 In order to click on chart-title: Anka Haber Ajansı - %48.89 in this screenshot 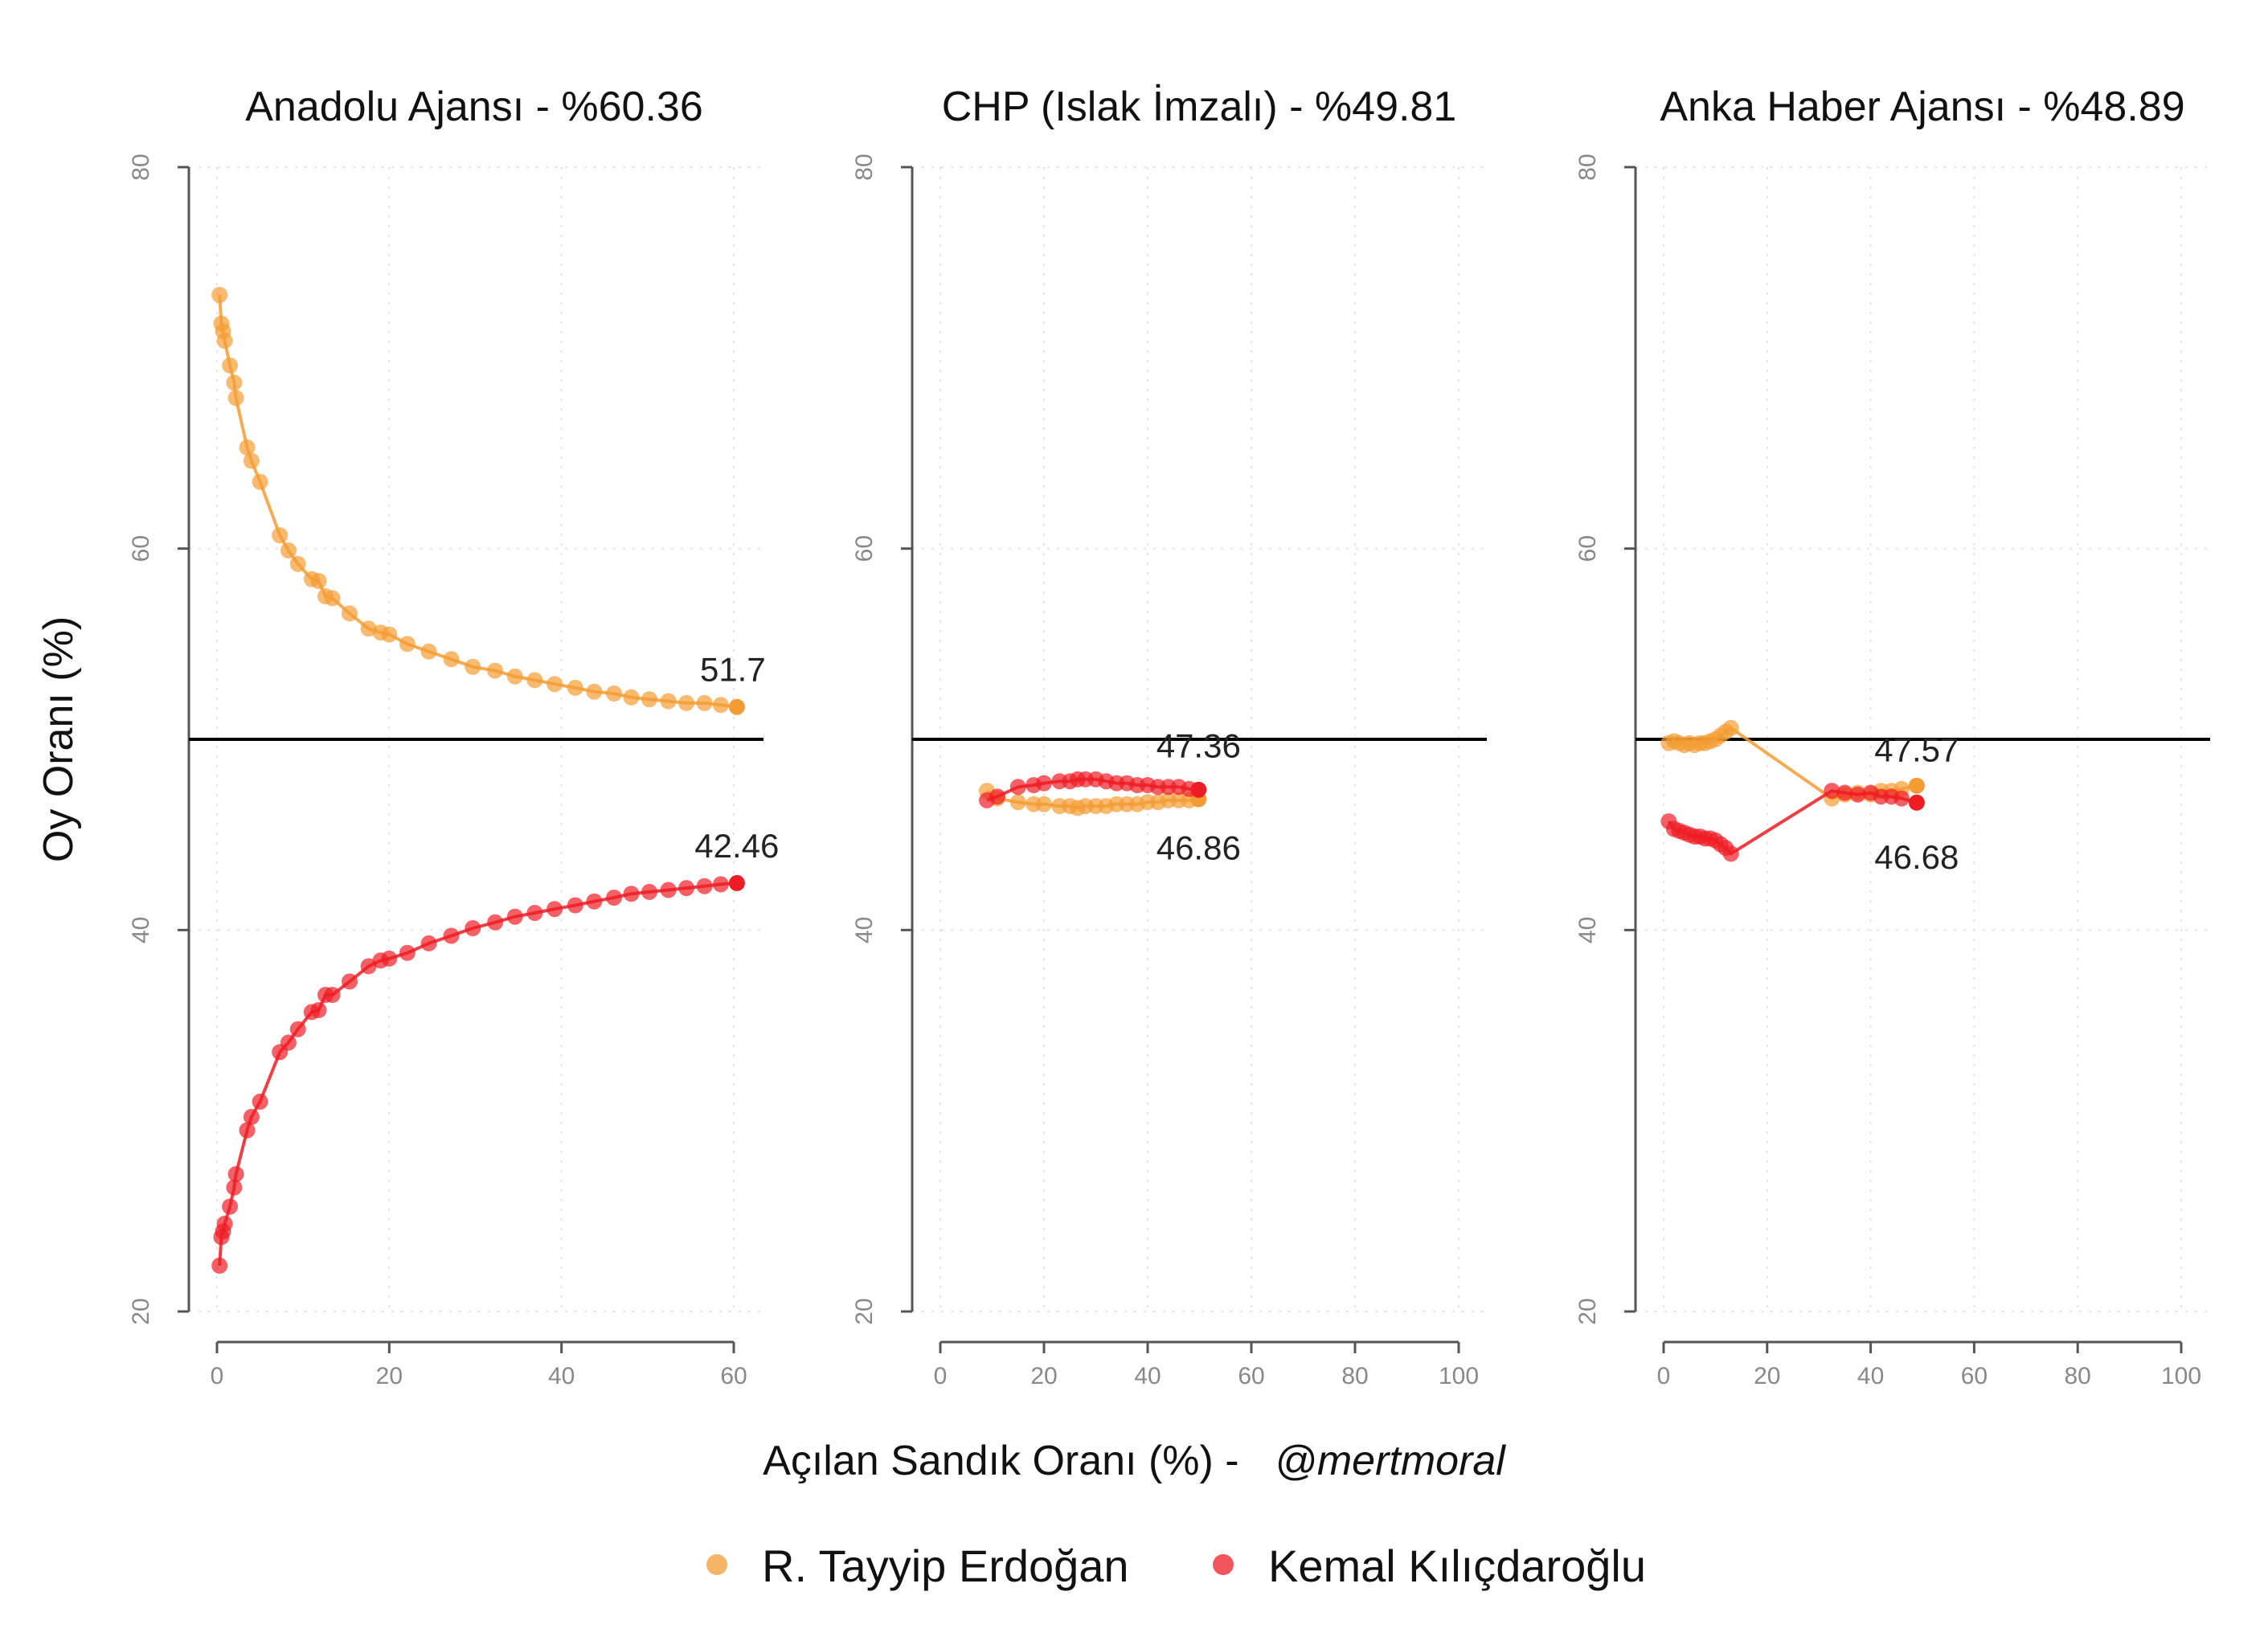, I will do `click(1922, 107)`.